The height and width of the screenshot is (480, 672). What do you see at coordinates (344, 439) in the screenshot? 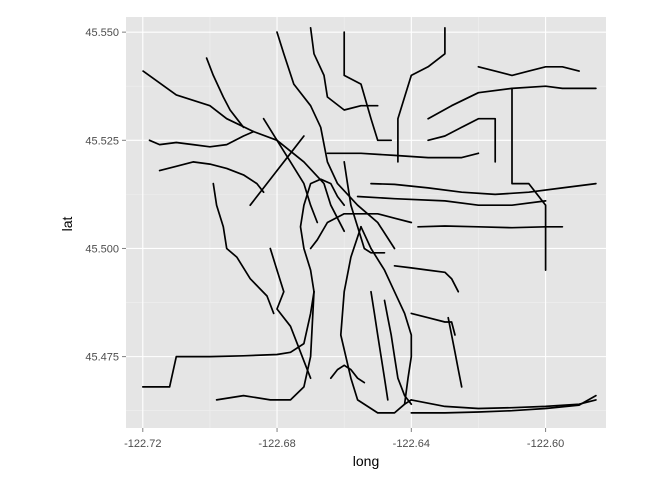
I see `x-axis: -122.72 -122.68 -122.64 -122.60` at bounding box center [344, 439].